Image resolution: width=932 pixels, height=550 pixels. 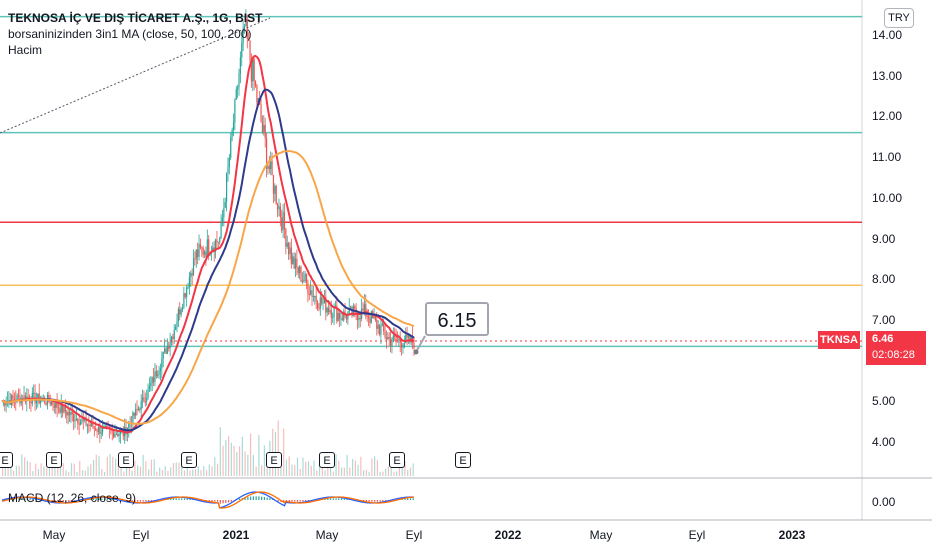 What do you see at coordinates (135, 75) in the screenshot?
I see `trend-line` at bounding box center [135, 75].